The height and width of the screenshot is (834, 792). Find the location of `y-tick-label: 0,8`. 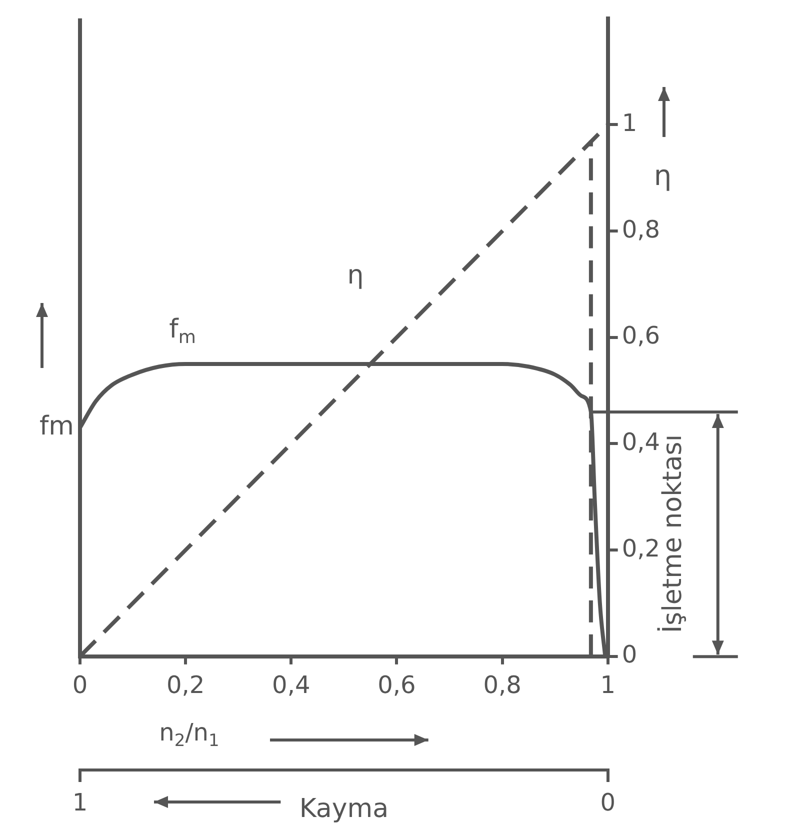

y-tick-label: 0,8 is located at coordinates (641, 229).